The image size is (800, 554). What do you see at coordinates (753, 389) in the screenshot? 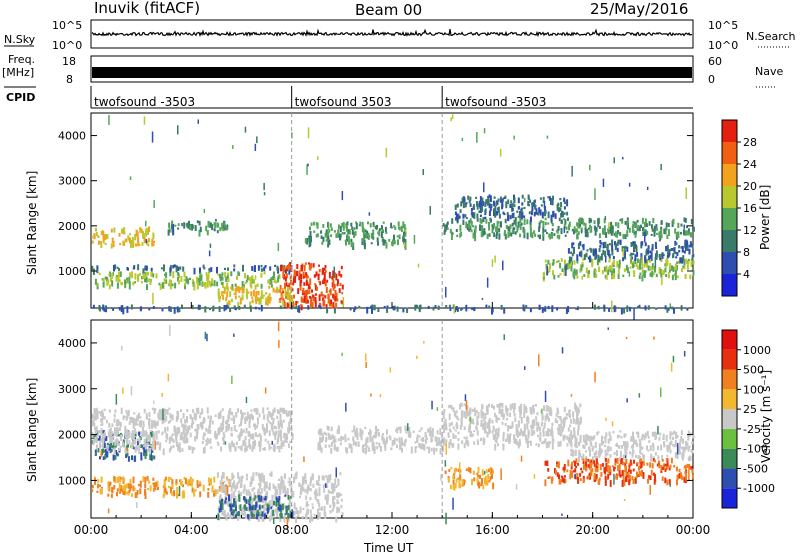
I see `colorbar-tick-label: 100` at bounding box center [753, 389].